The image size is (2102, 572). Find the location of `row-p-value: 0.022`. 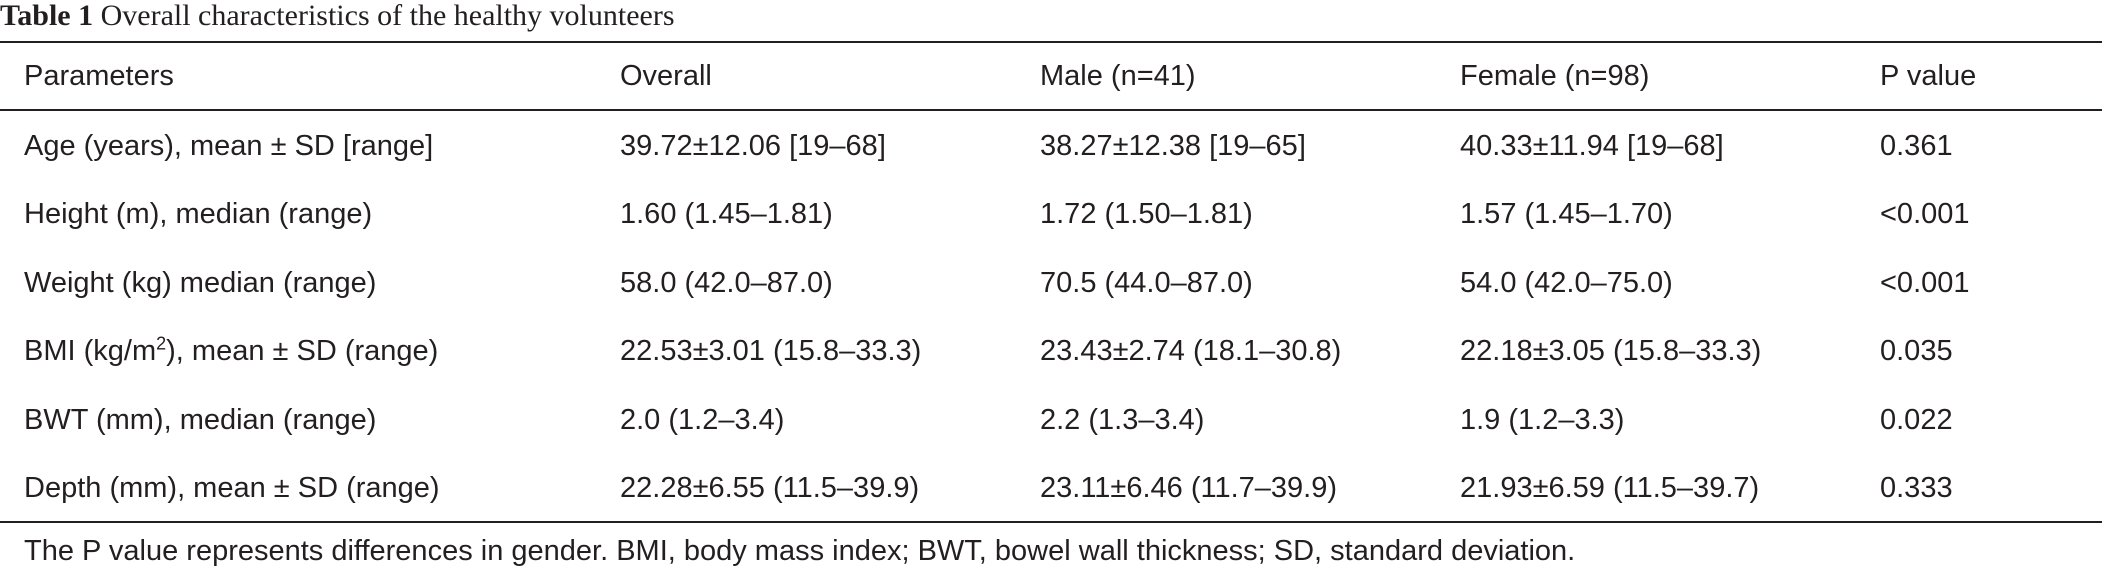

row-p-value: 0.022 is located at coordinates (1916, 420).